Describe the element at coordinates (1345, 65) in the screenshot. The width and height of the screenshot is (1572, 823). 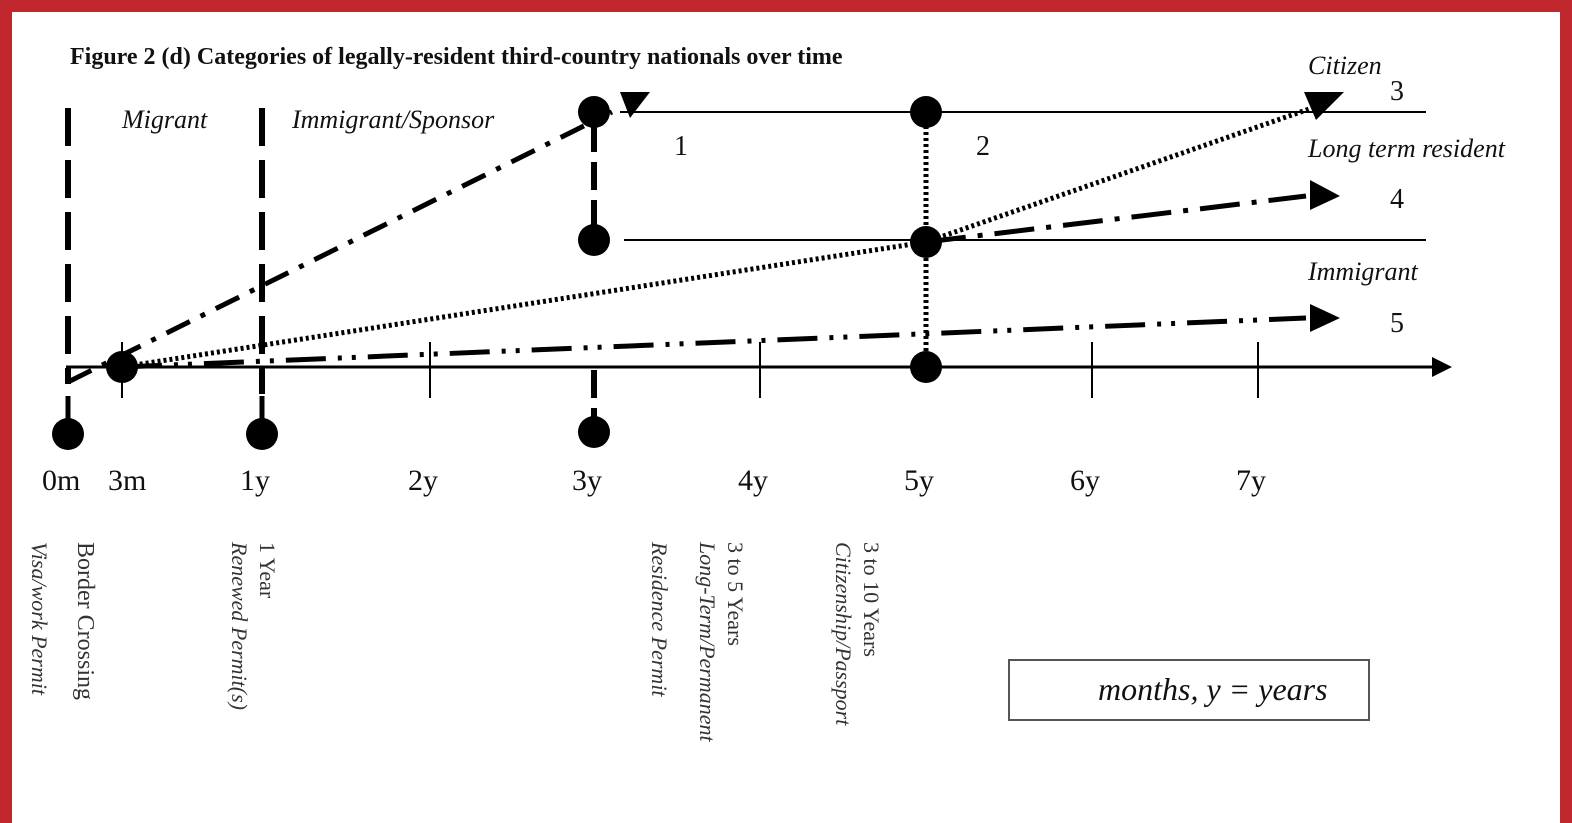
I see `outcome-label-citizen: Citizen` at that location.